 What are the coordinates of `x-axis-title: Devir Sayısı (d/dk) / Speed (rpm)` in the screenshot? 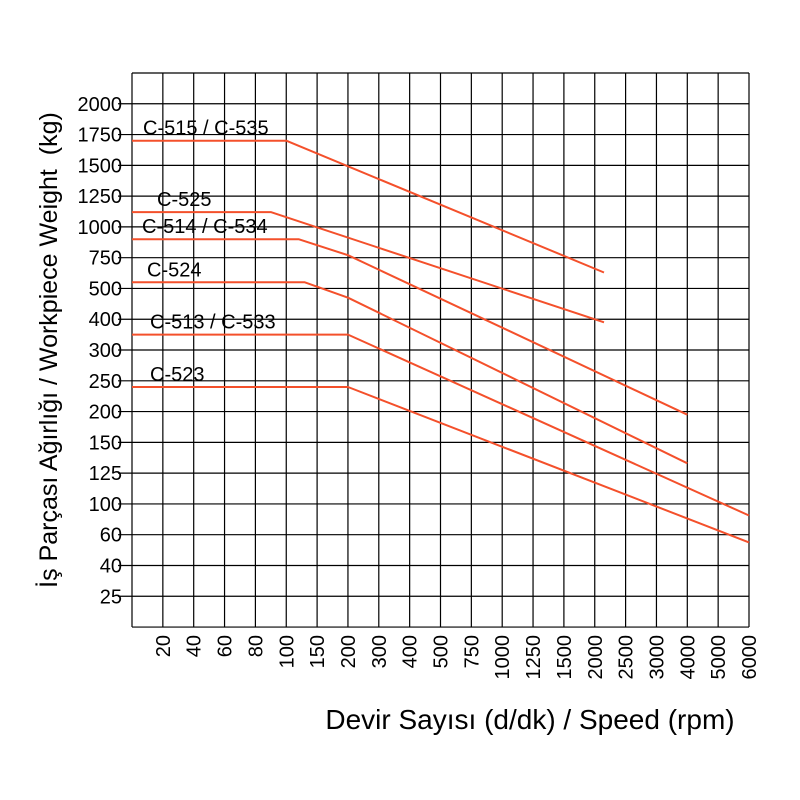 It's located at (529, 719).